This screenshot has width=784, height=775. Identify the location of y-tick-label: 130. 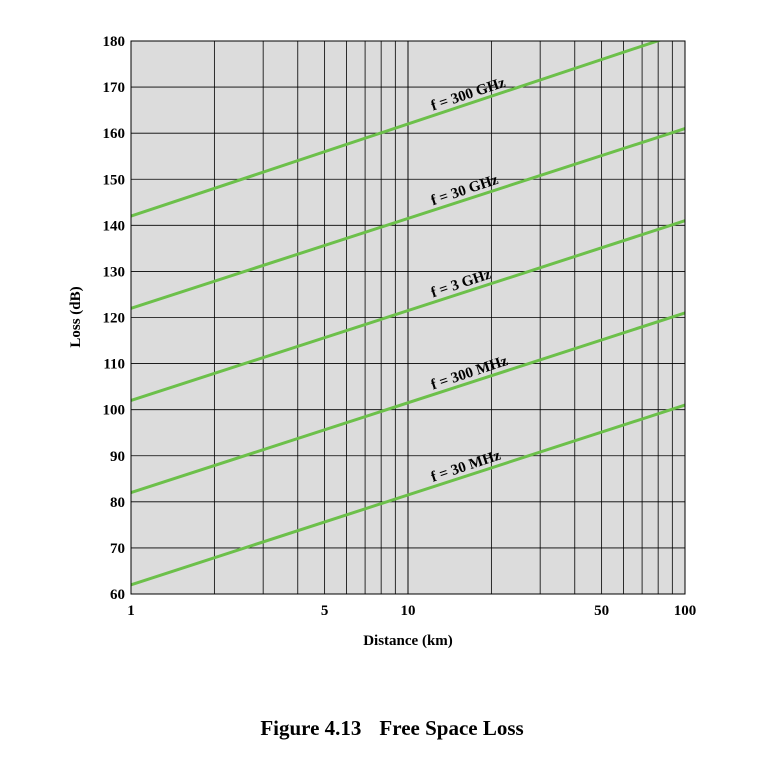
(114, 272).